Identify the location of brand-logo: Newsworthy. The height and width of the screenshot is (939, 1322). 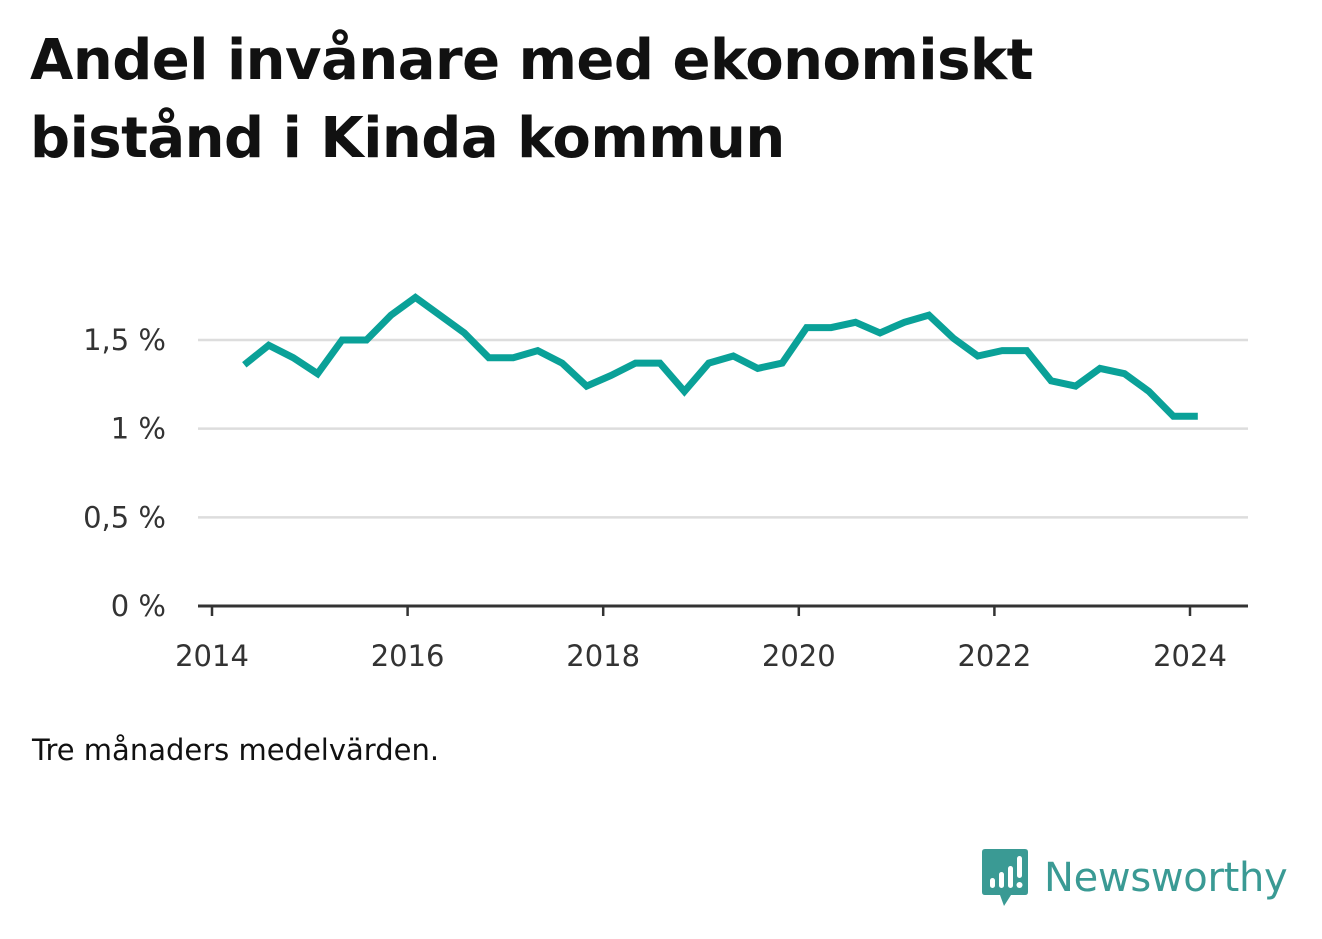
(1134, 878).